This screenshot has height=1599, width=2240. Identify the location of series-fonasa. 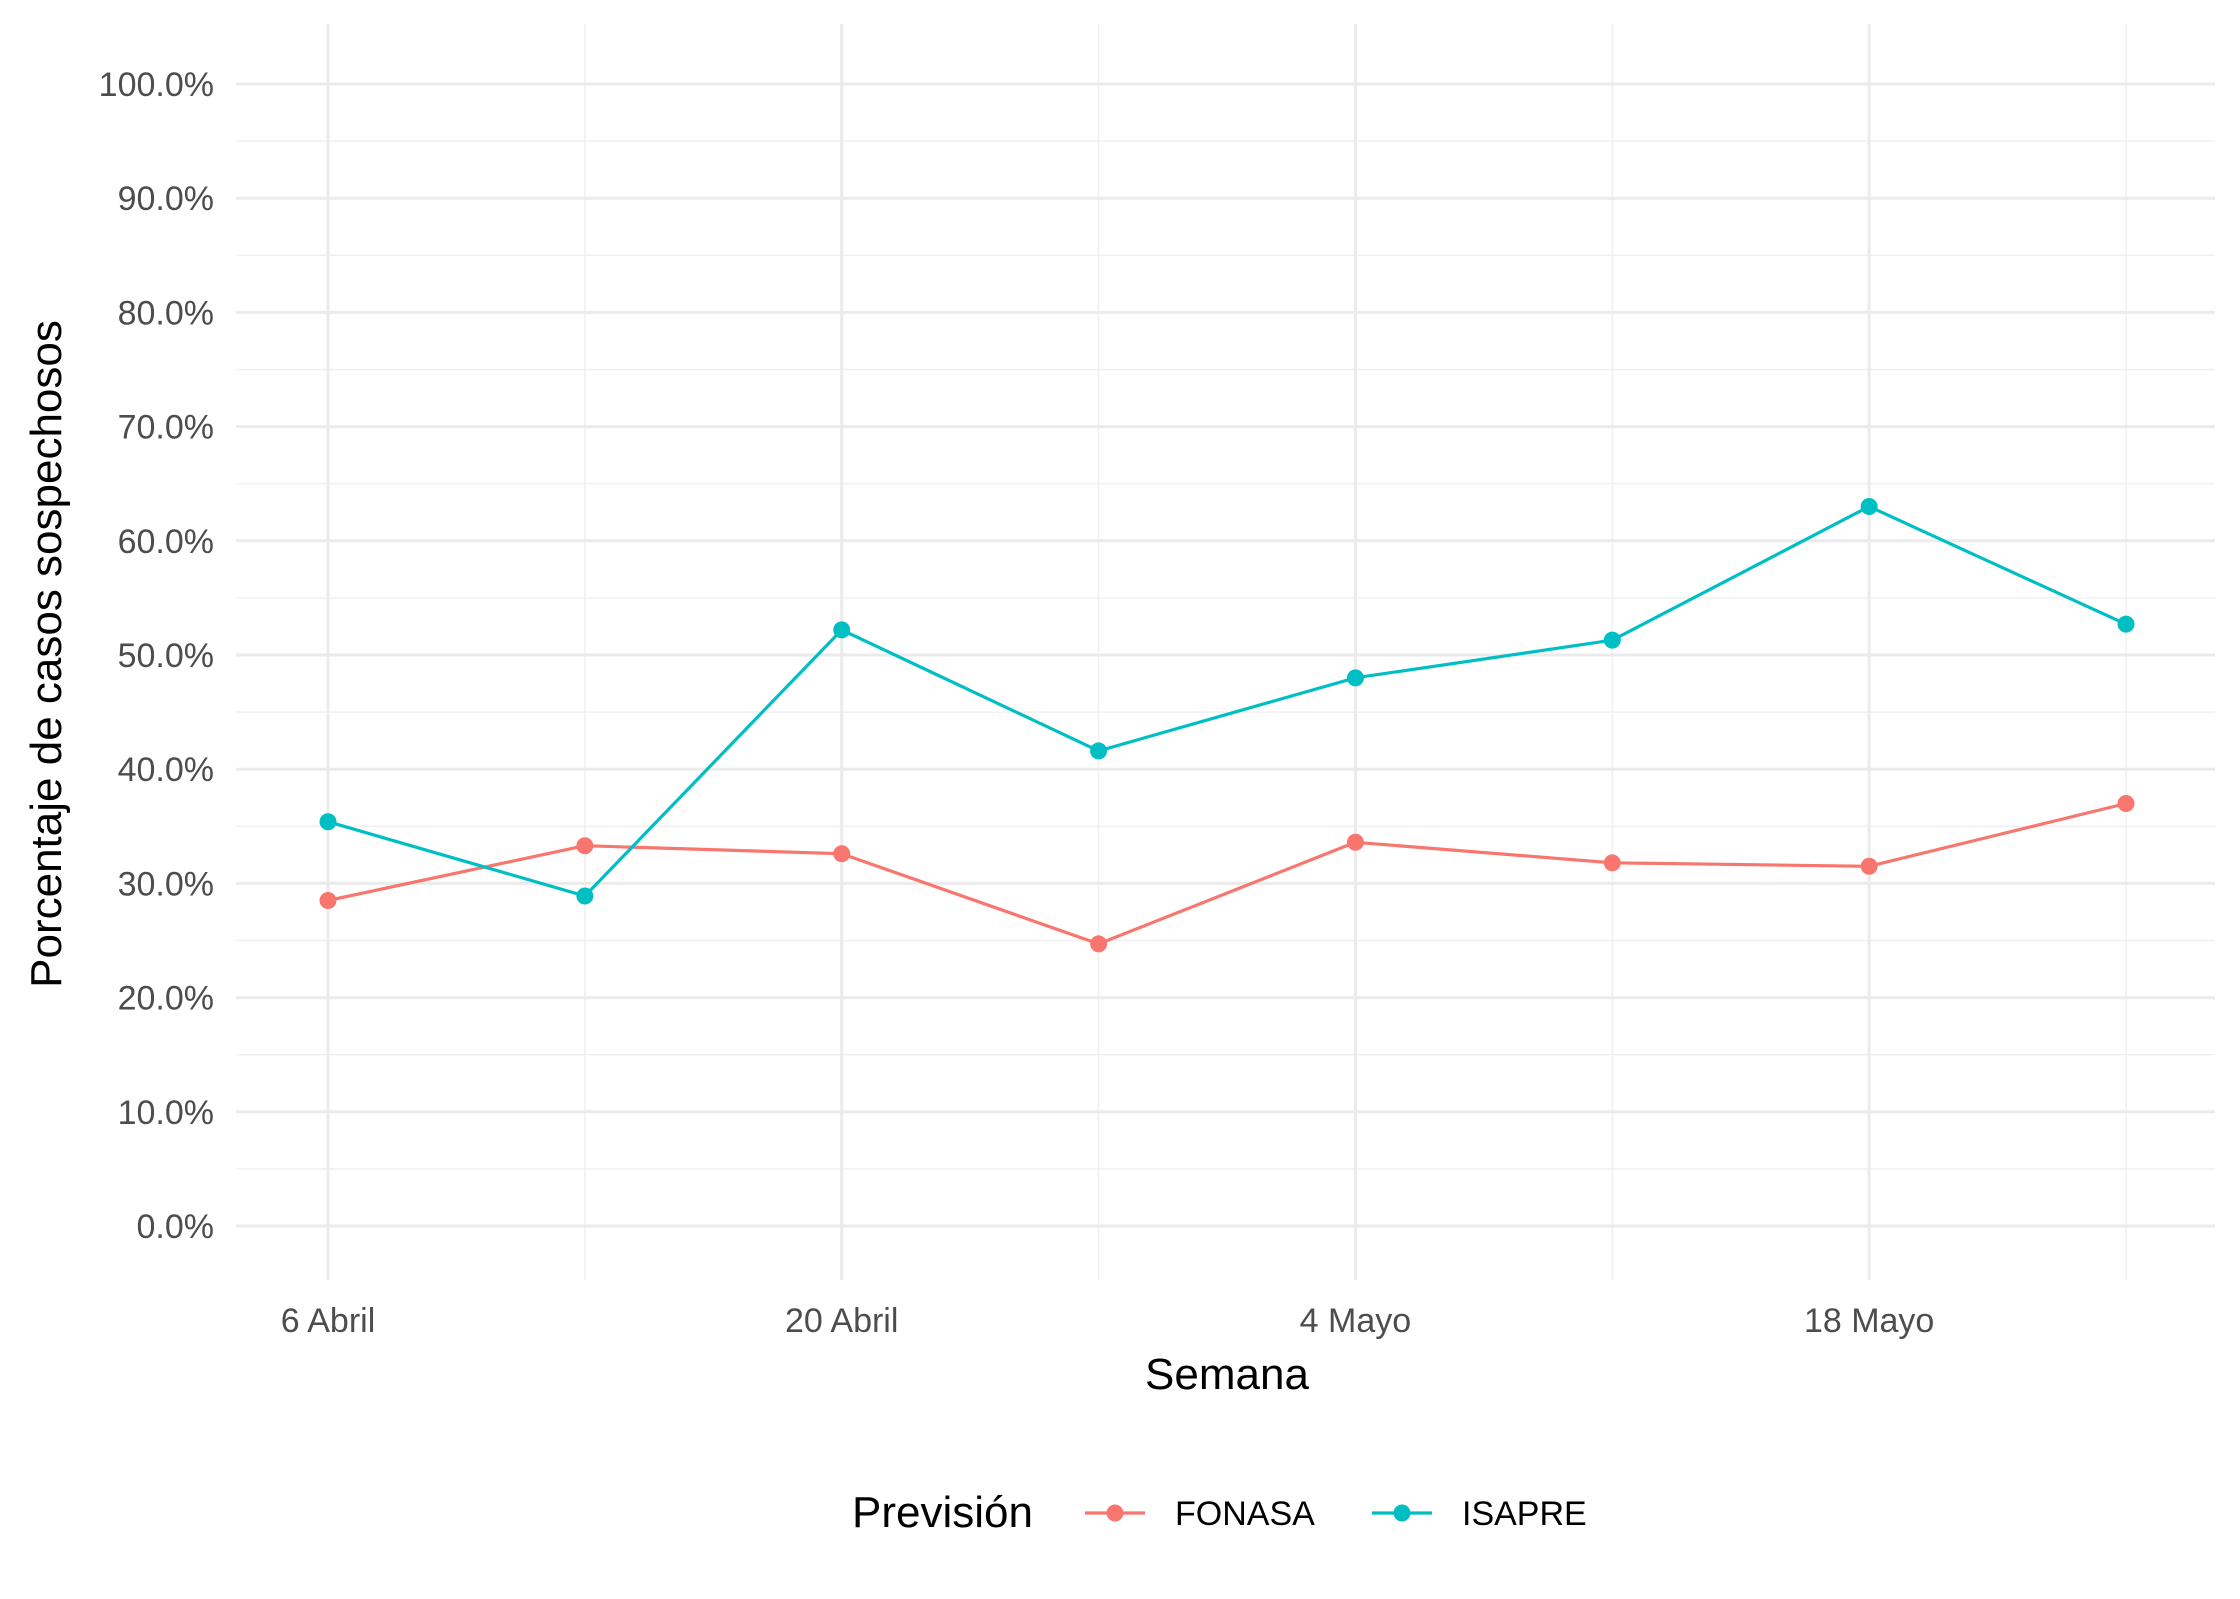
(1227, 873).